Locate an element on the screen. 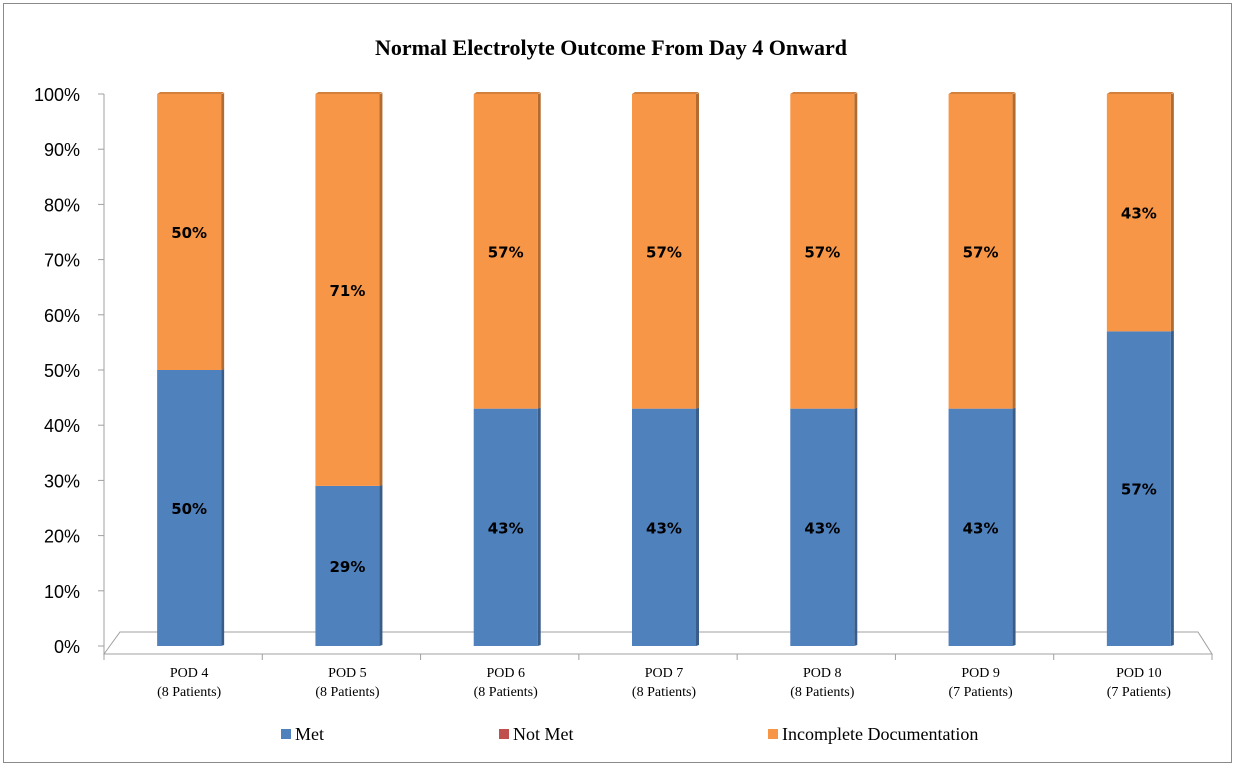 This screenshot has width=1237, height=768. legend-label: Met is located at coordinates (309, 734).